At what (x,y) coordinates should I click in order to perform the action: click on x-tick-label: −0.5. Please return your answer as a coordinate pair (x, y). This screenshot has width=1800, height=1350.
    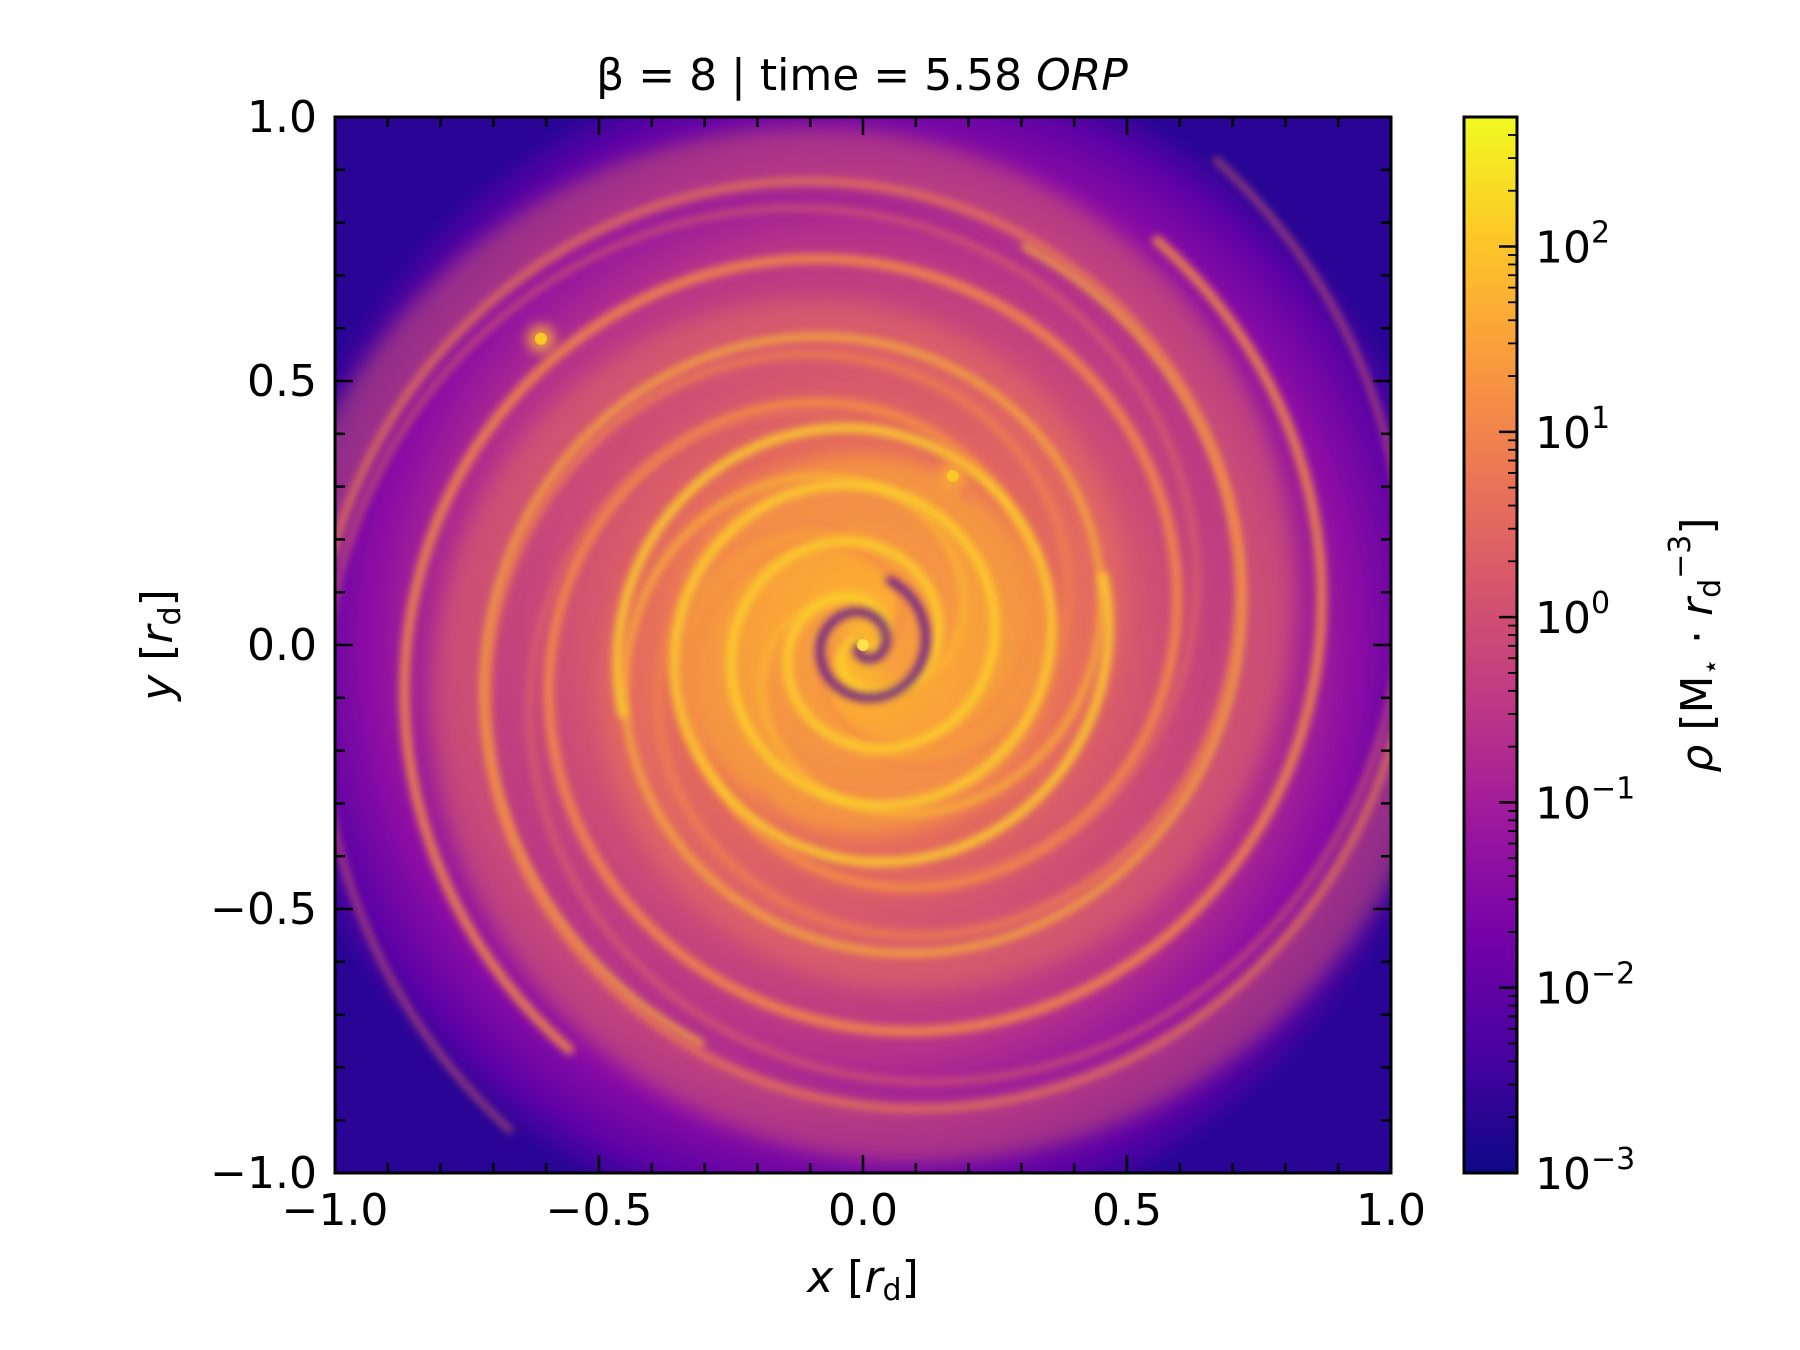
    Looking at the image, I should click on (599, 1210).